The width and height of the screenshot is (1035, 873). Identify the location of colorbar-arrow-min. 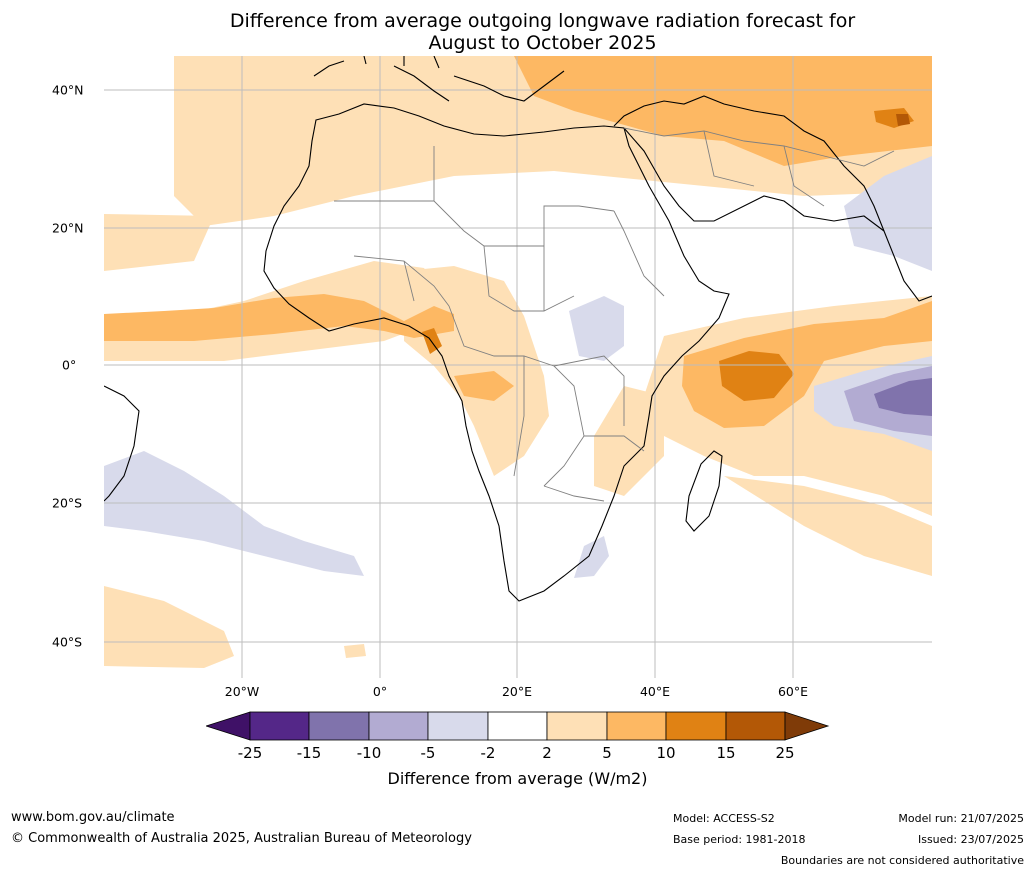
(228, 726).